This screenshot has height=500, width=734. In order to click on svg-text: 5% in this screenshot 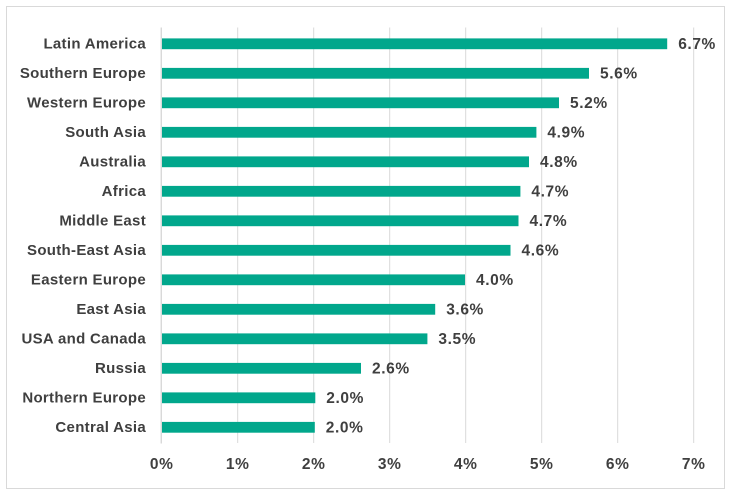, I will do `click(542, 464)`.